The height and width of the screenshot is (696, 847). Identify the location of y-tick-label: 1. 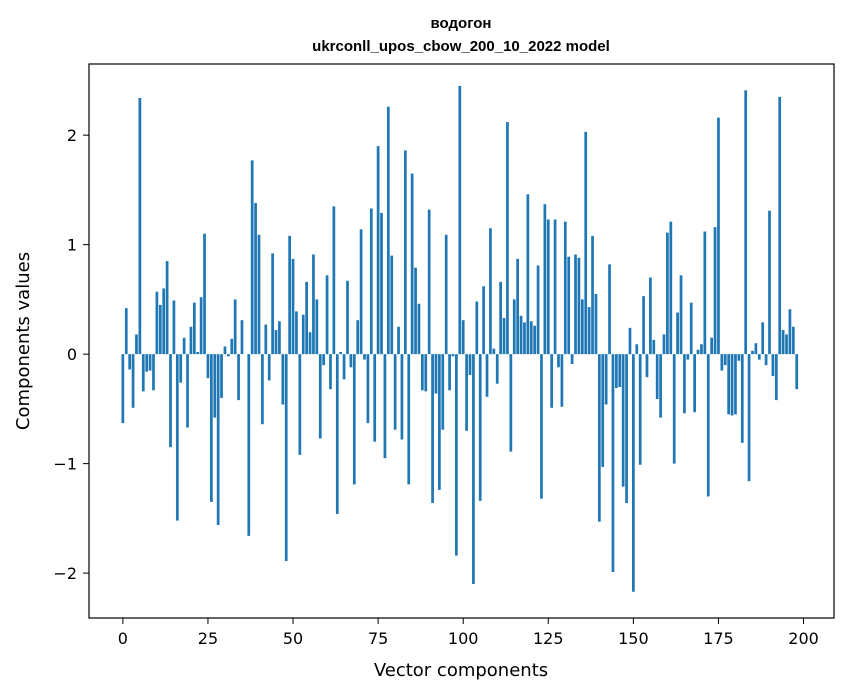
(72, 245).